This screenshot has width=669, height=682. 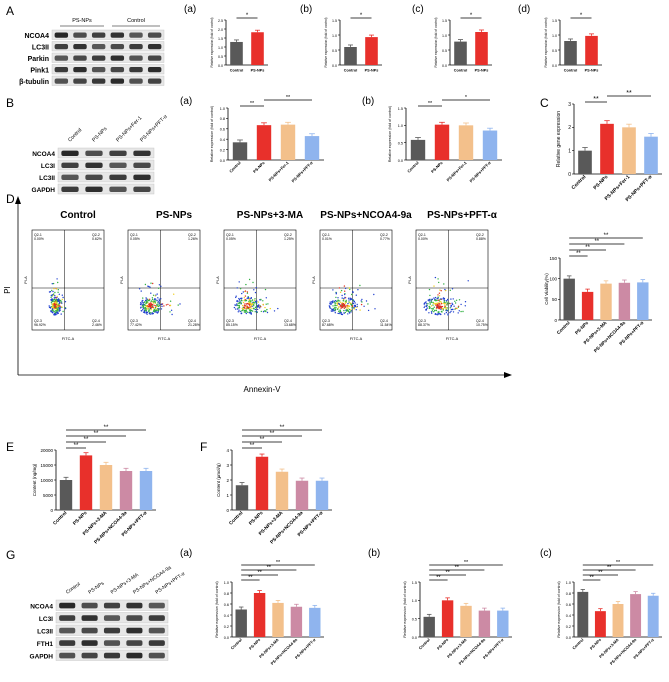 What do you see at coordinates (259, 167) in the screenshot?
I see `chart-b-0-category-label: PS-NPs` at bounding box center [259, 167].